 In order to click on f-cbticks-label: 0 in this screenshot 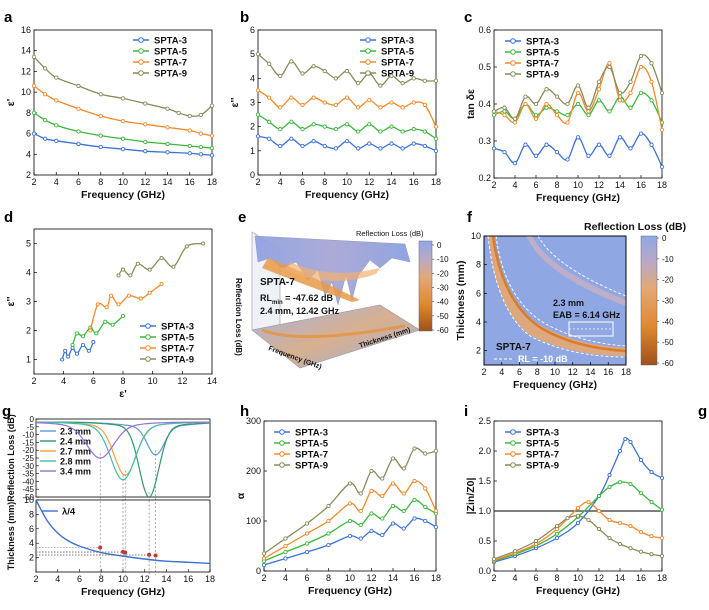, I will do `click(664, 238)`.